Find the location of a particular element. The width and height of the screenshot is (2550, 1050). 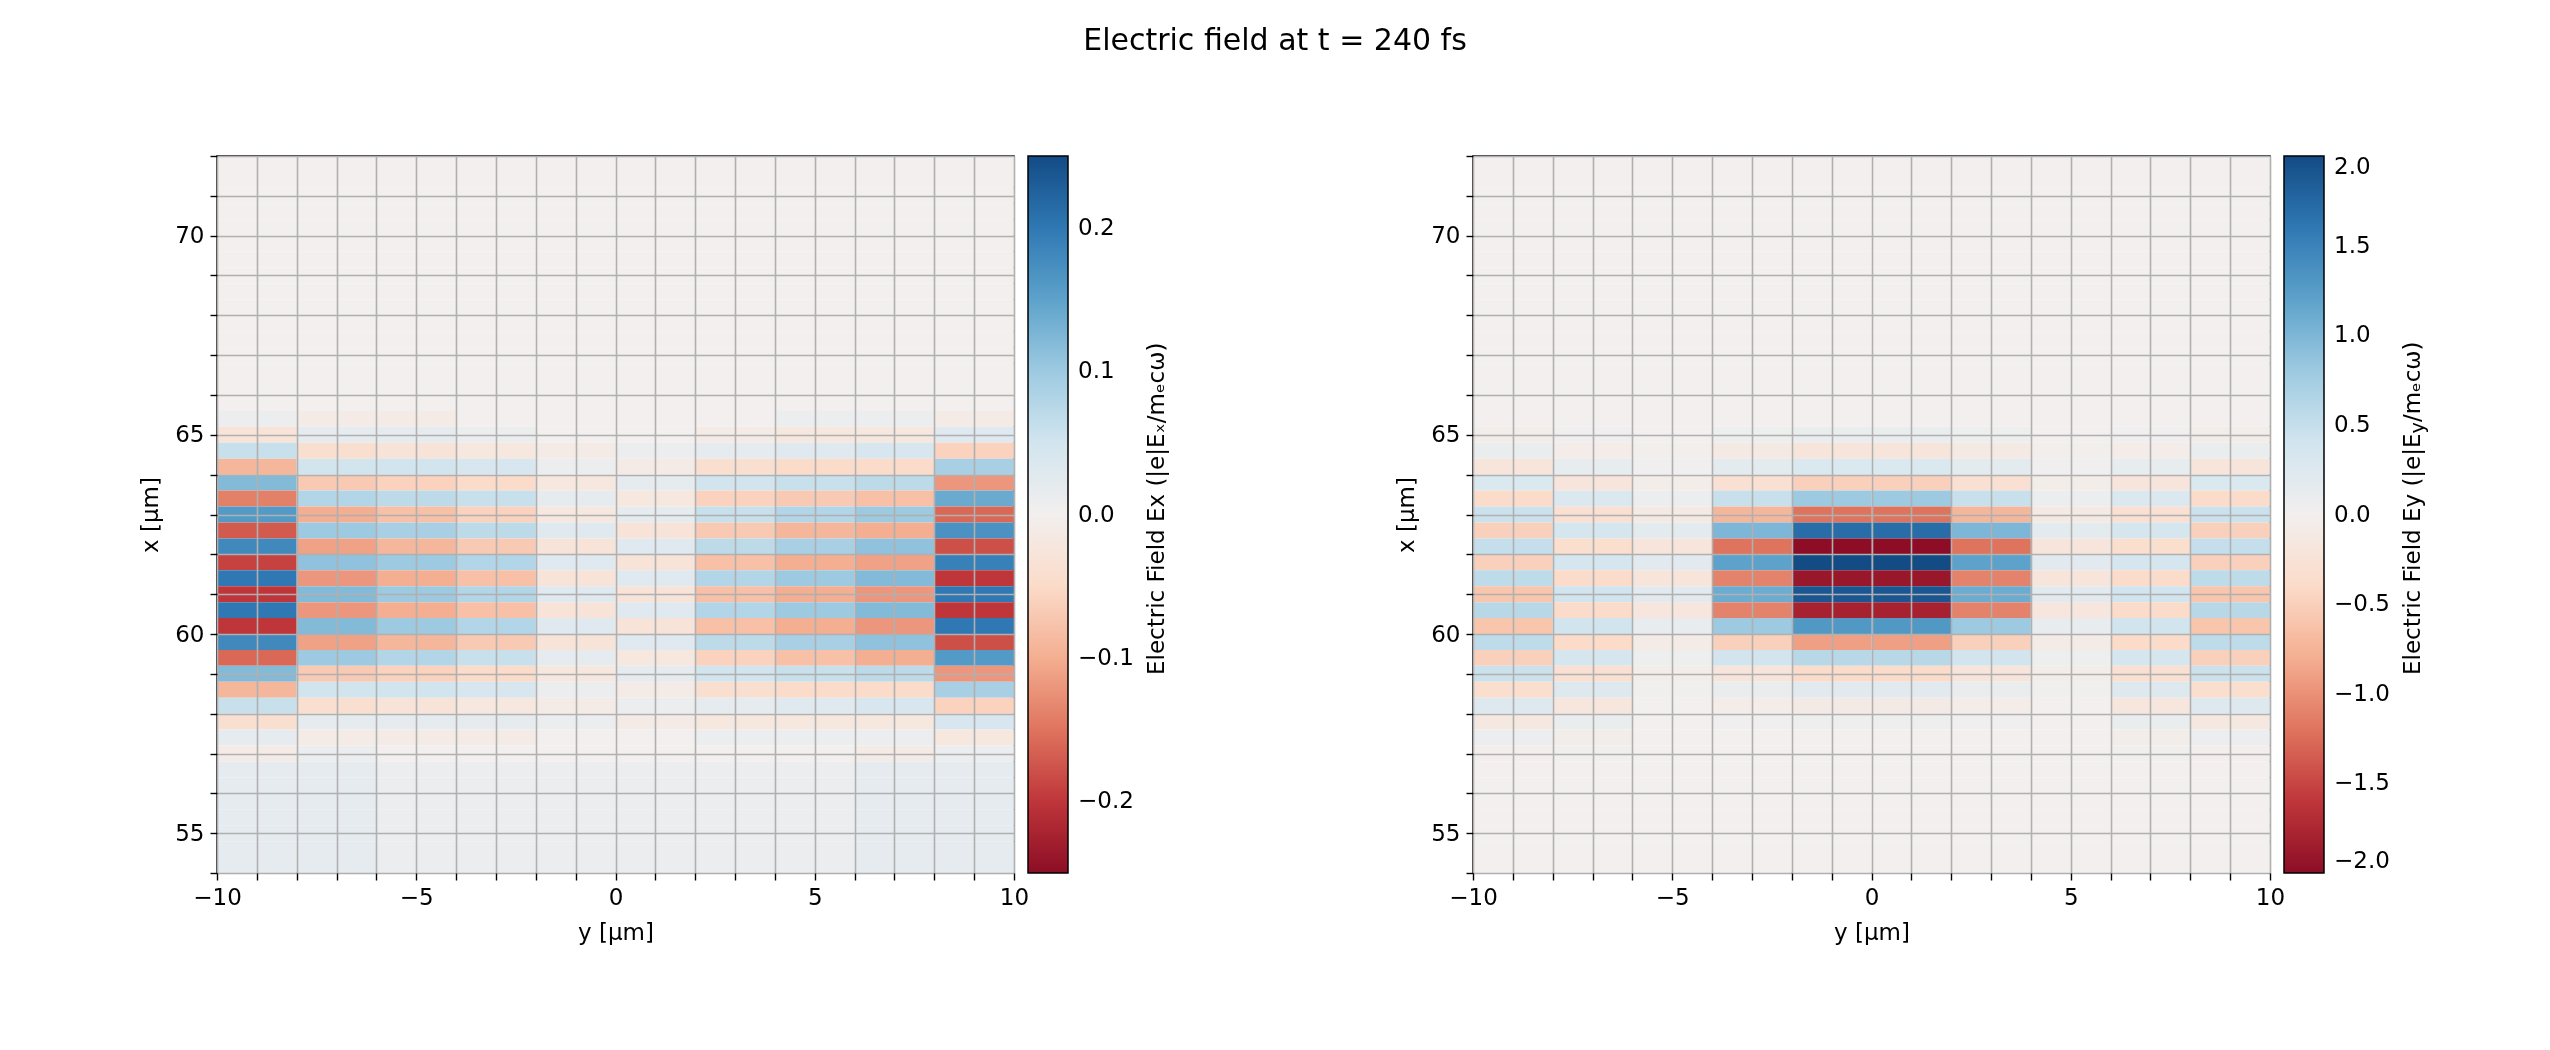

color-bar-label: 1.0 is located at coordinates (2352, 334).